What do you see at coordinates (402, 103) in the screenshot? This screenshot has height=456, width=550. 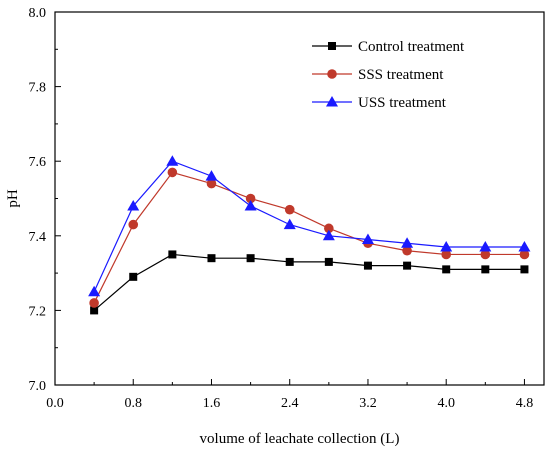 I see `legend-label: USS treatment` at bounding box center [402, 103].